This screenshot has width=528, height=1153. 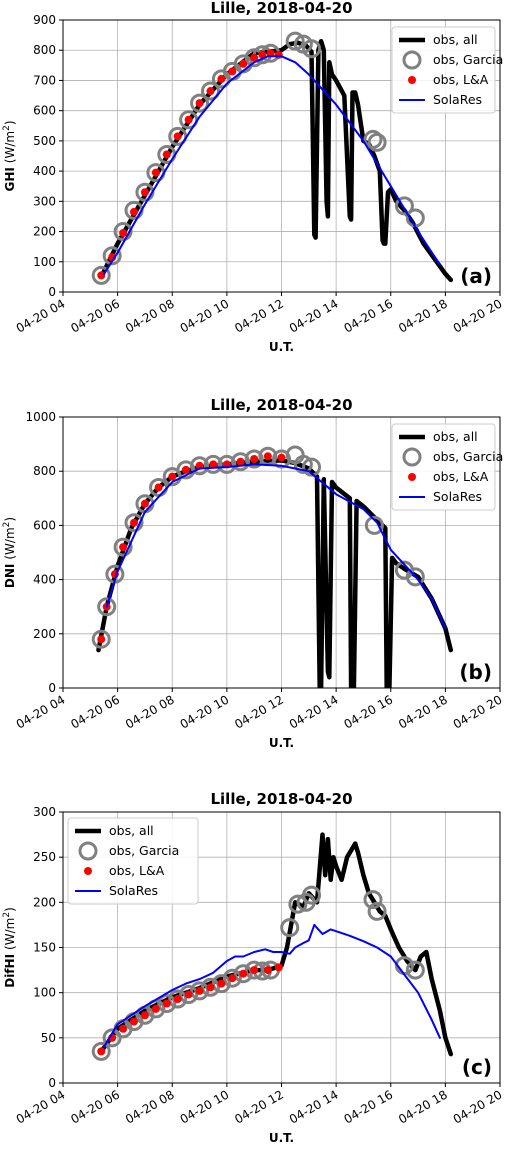 I want to click on y-axis-label-name: GHI, so click(x=10, y=179).